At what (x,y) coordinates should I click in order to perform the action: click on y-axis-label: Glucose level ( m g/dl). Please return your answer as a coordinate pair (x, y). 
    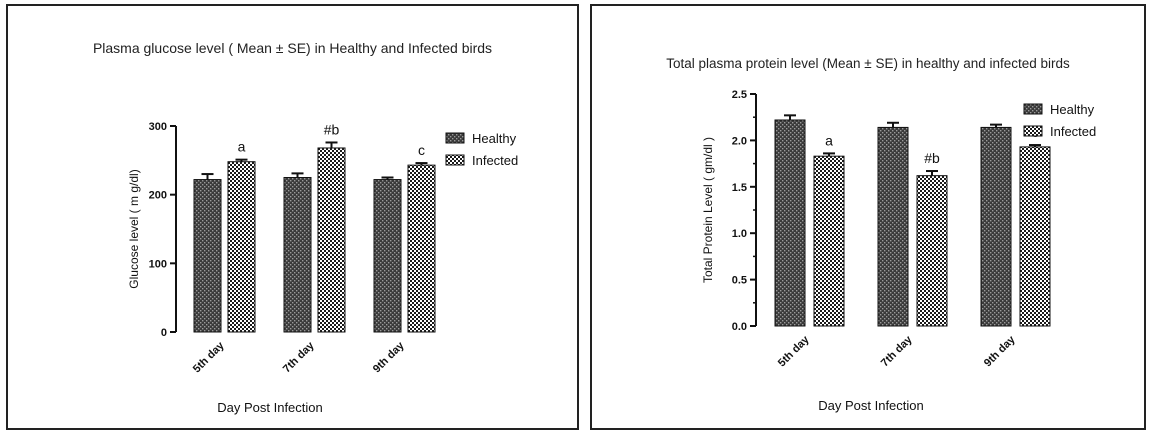
    Looking at the image, I should click on (134, 228).